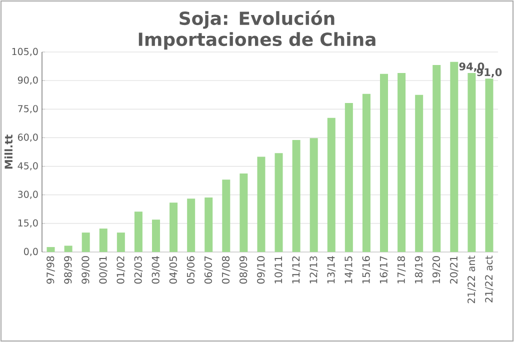 The height and width of the screenshot is (342, 514). I want to click on x-tick-label: 20/21, so click(454, 270).